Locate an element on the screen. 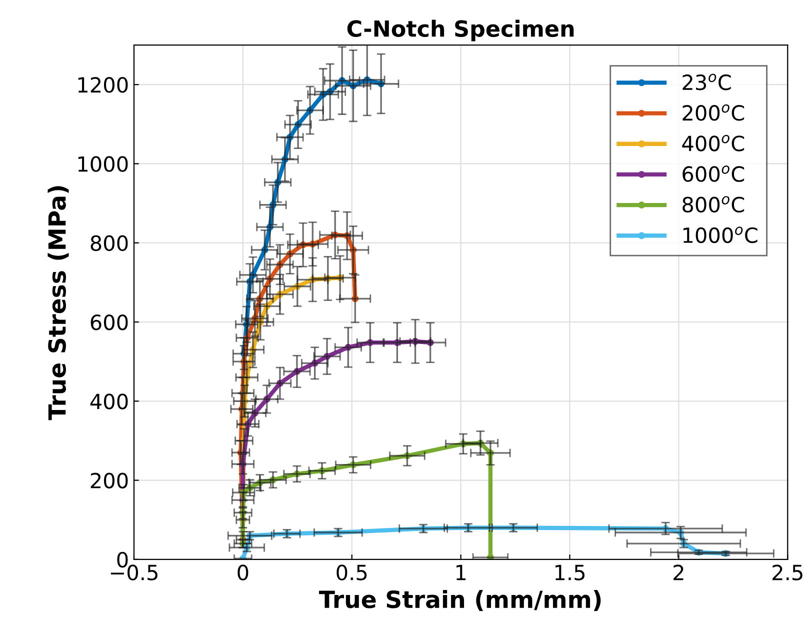  y-tick-label: 1000 is located at coordinates (103, 164).